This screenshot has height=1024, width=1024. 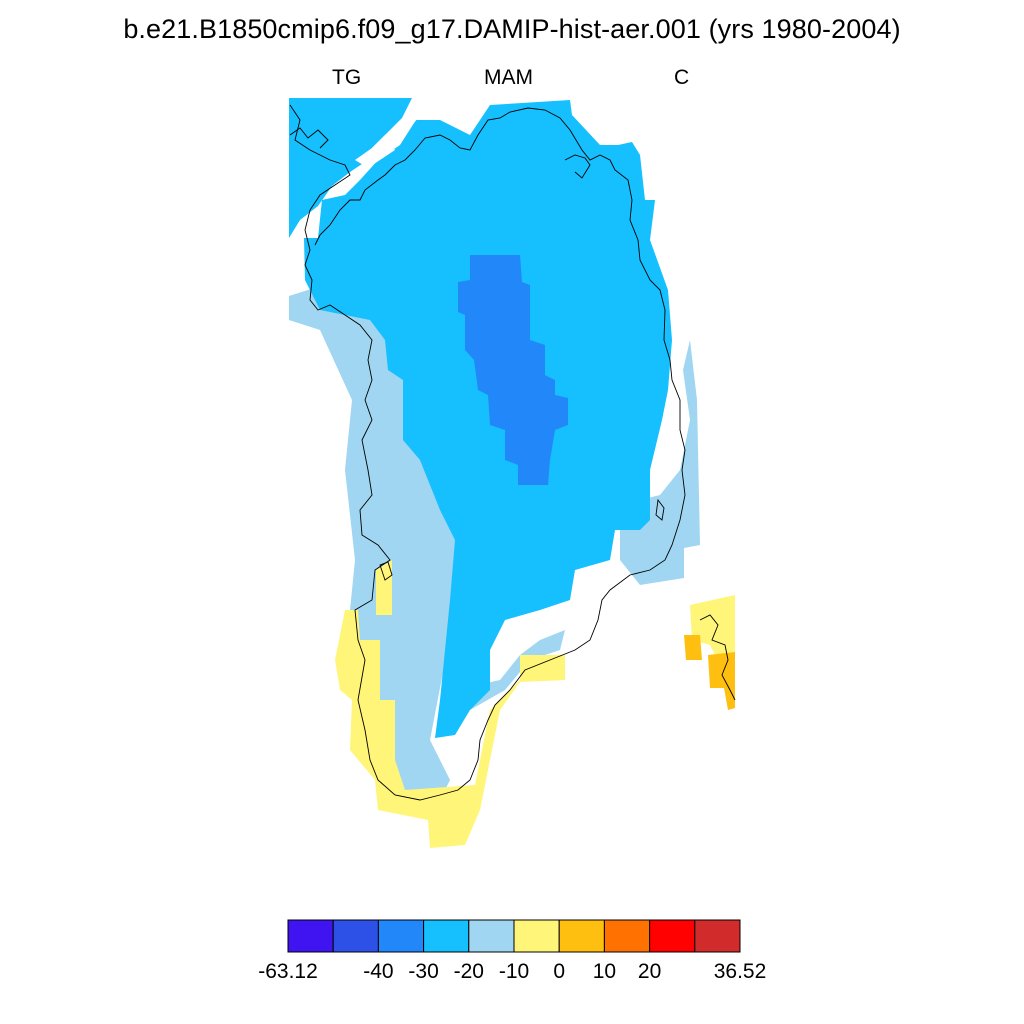 I want to click on colorbar-tick-label: 10, so click(x=604, y=971).